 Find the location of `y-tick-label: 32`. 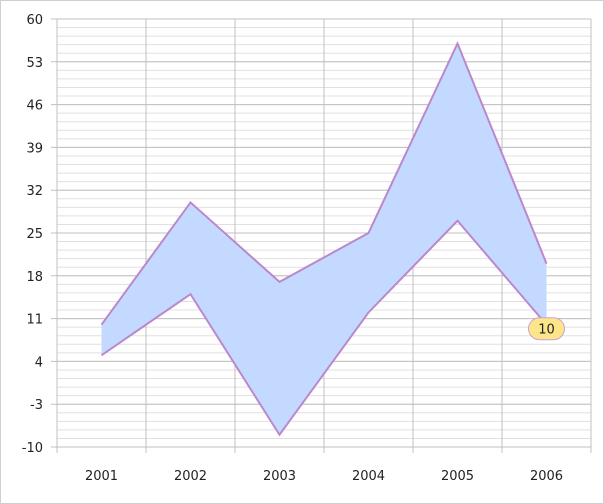

y-tick-label: 32 is located at coordinates (34, 191).